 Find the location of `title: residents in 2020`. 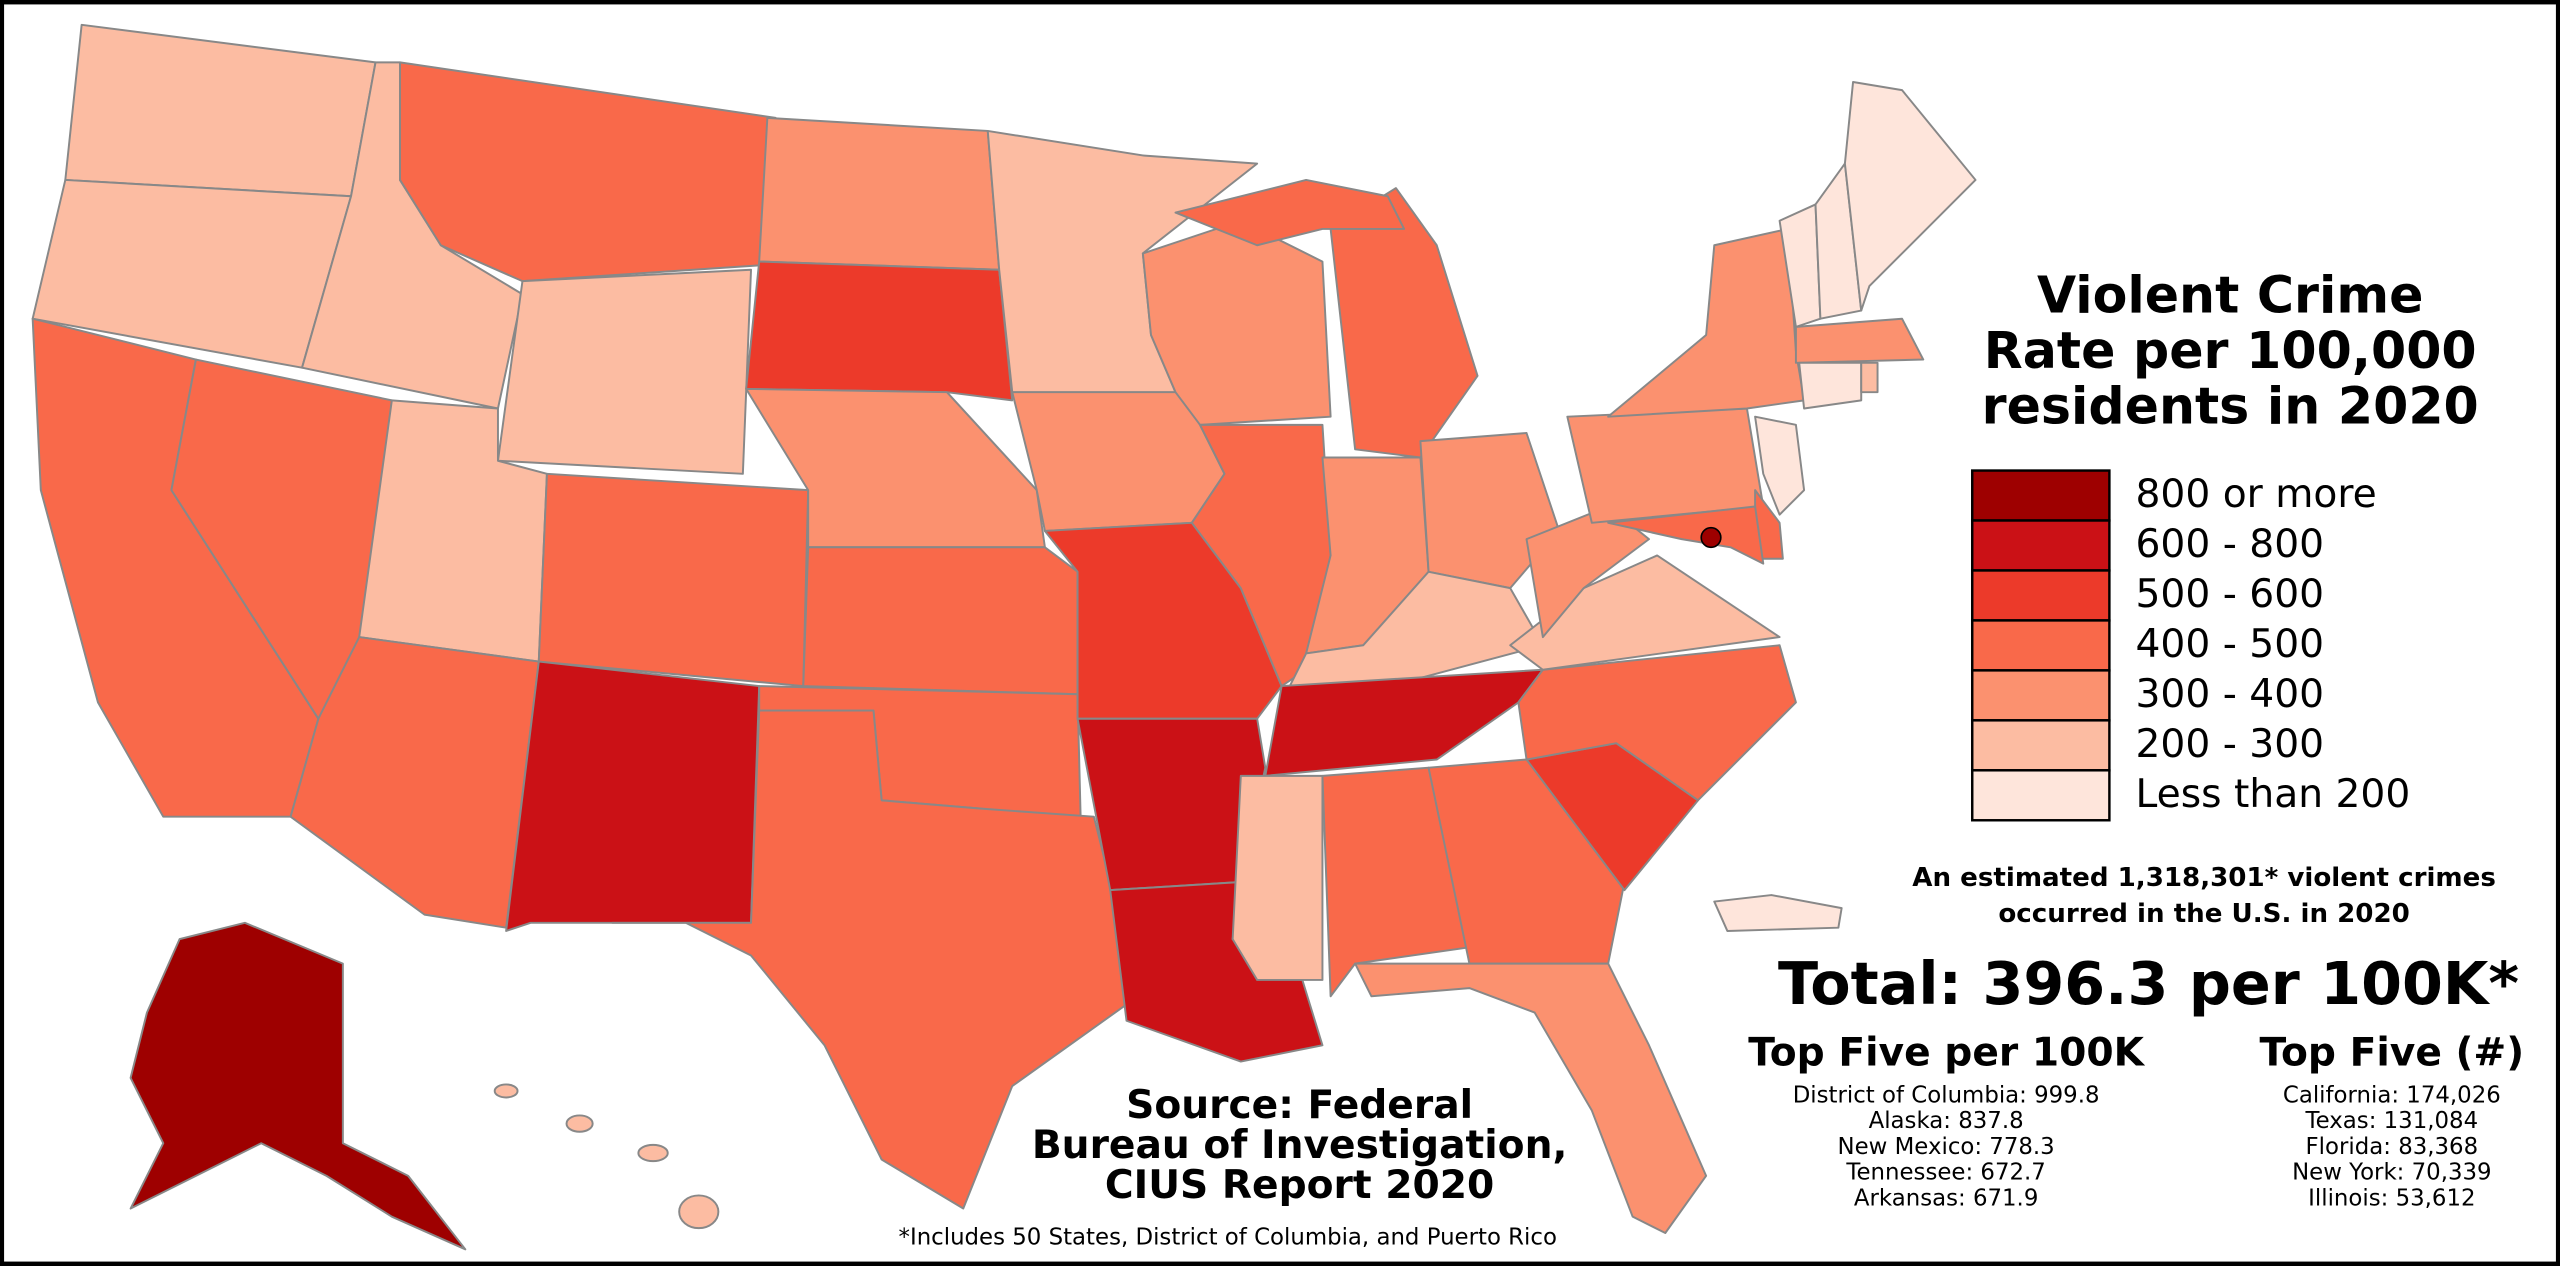

title: residents in 2020 is located at coordinates (2230, 406).